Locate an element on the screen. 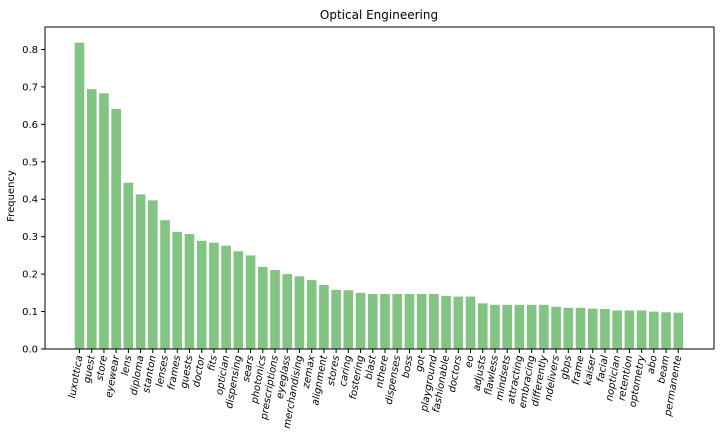 This screenshot has height=442, width=724. bar-permanente is located at coordinates (678, 330).